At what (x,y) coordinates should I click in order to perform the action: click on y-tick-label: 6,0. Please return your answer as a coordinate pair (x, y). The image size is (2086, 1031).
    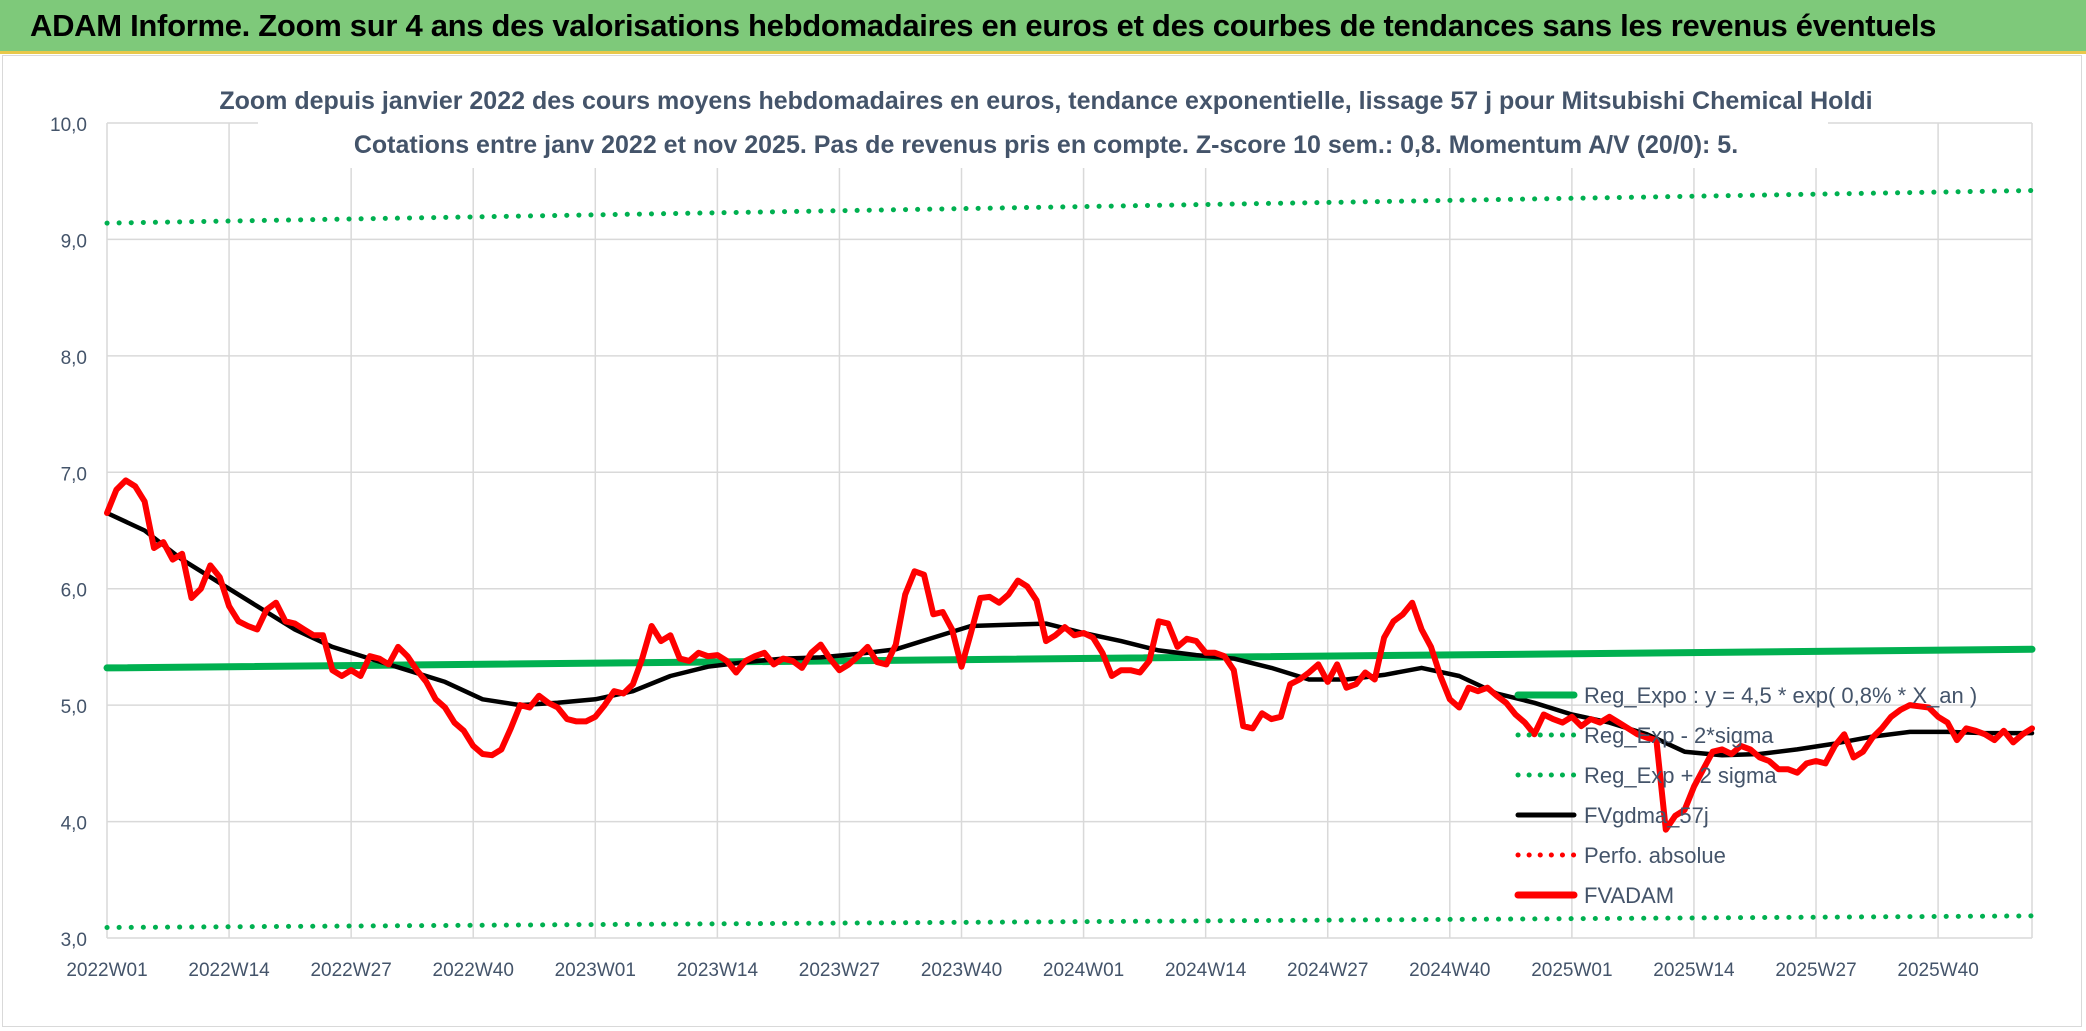
    Looking at the image, I should click on (74, 591).